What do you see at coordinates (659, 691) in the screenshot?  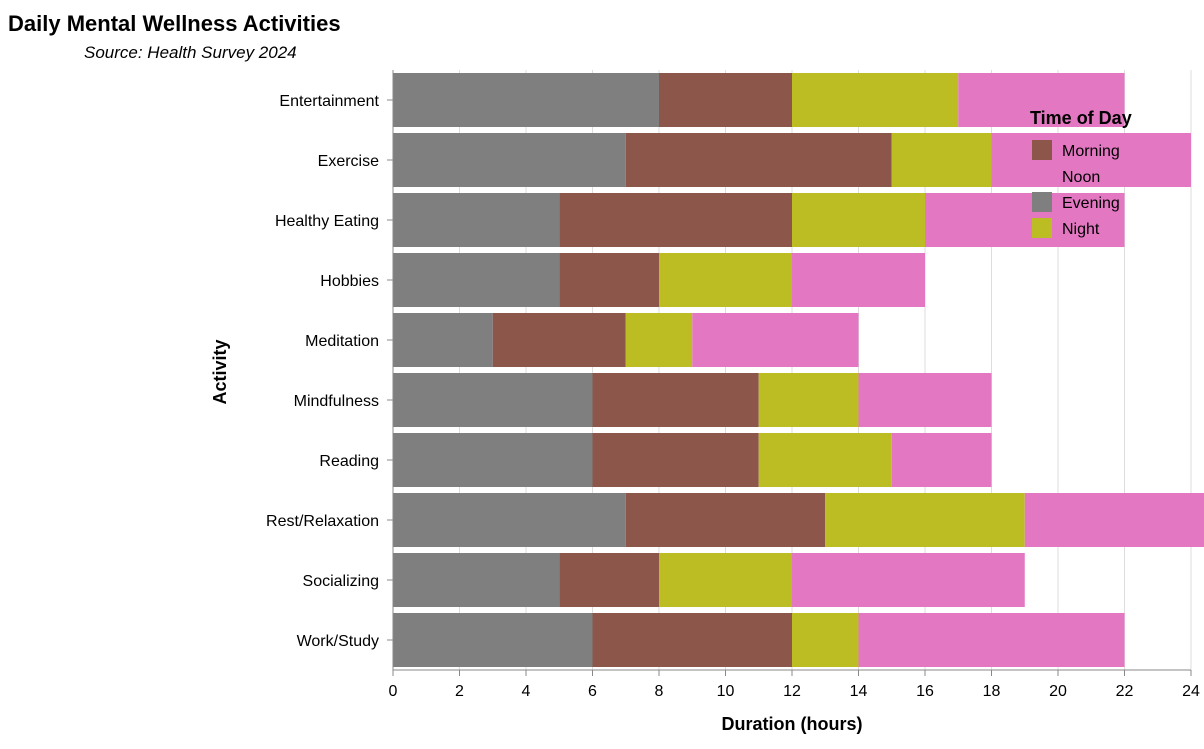 I see `x-tick-label: 8` at bounding box center [659, 691].